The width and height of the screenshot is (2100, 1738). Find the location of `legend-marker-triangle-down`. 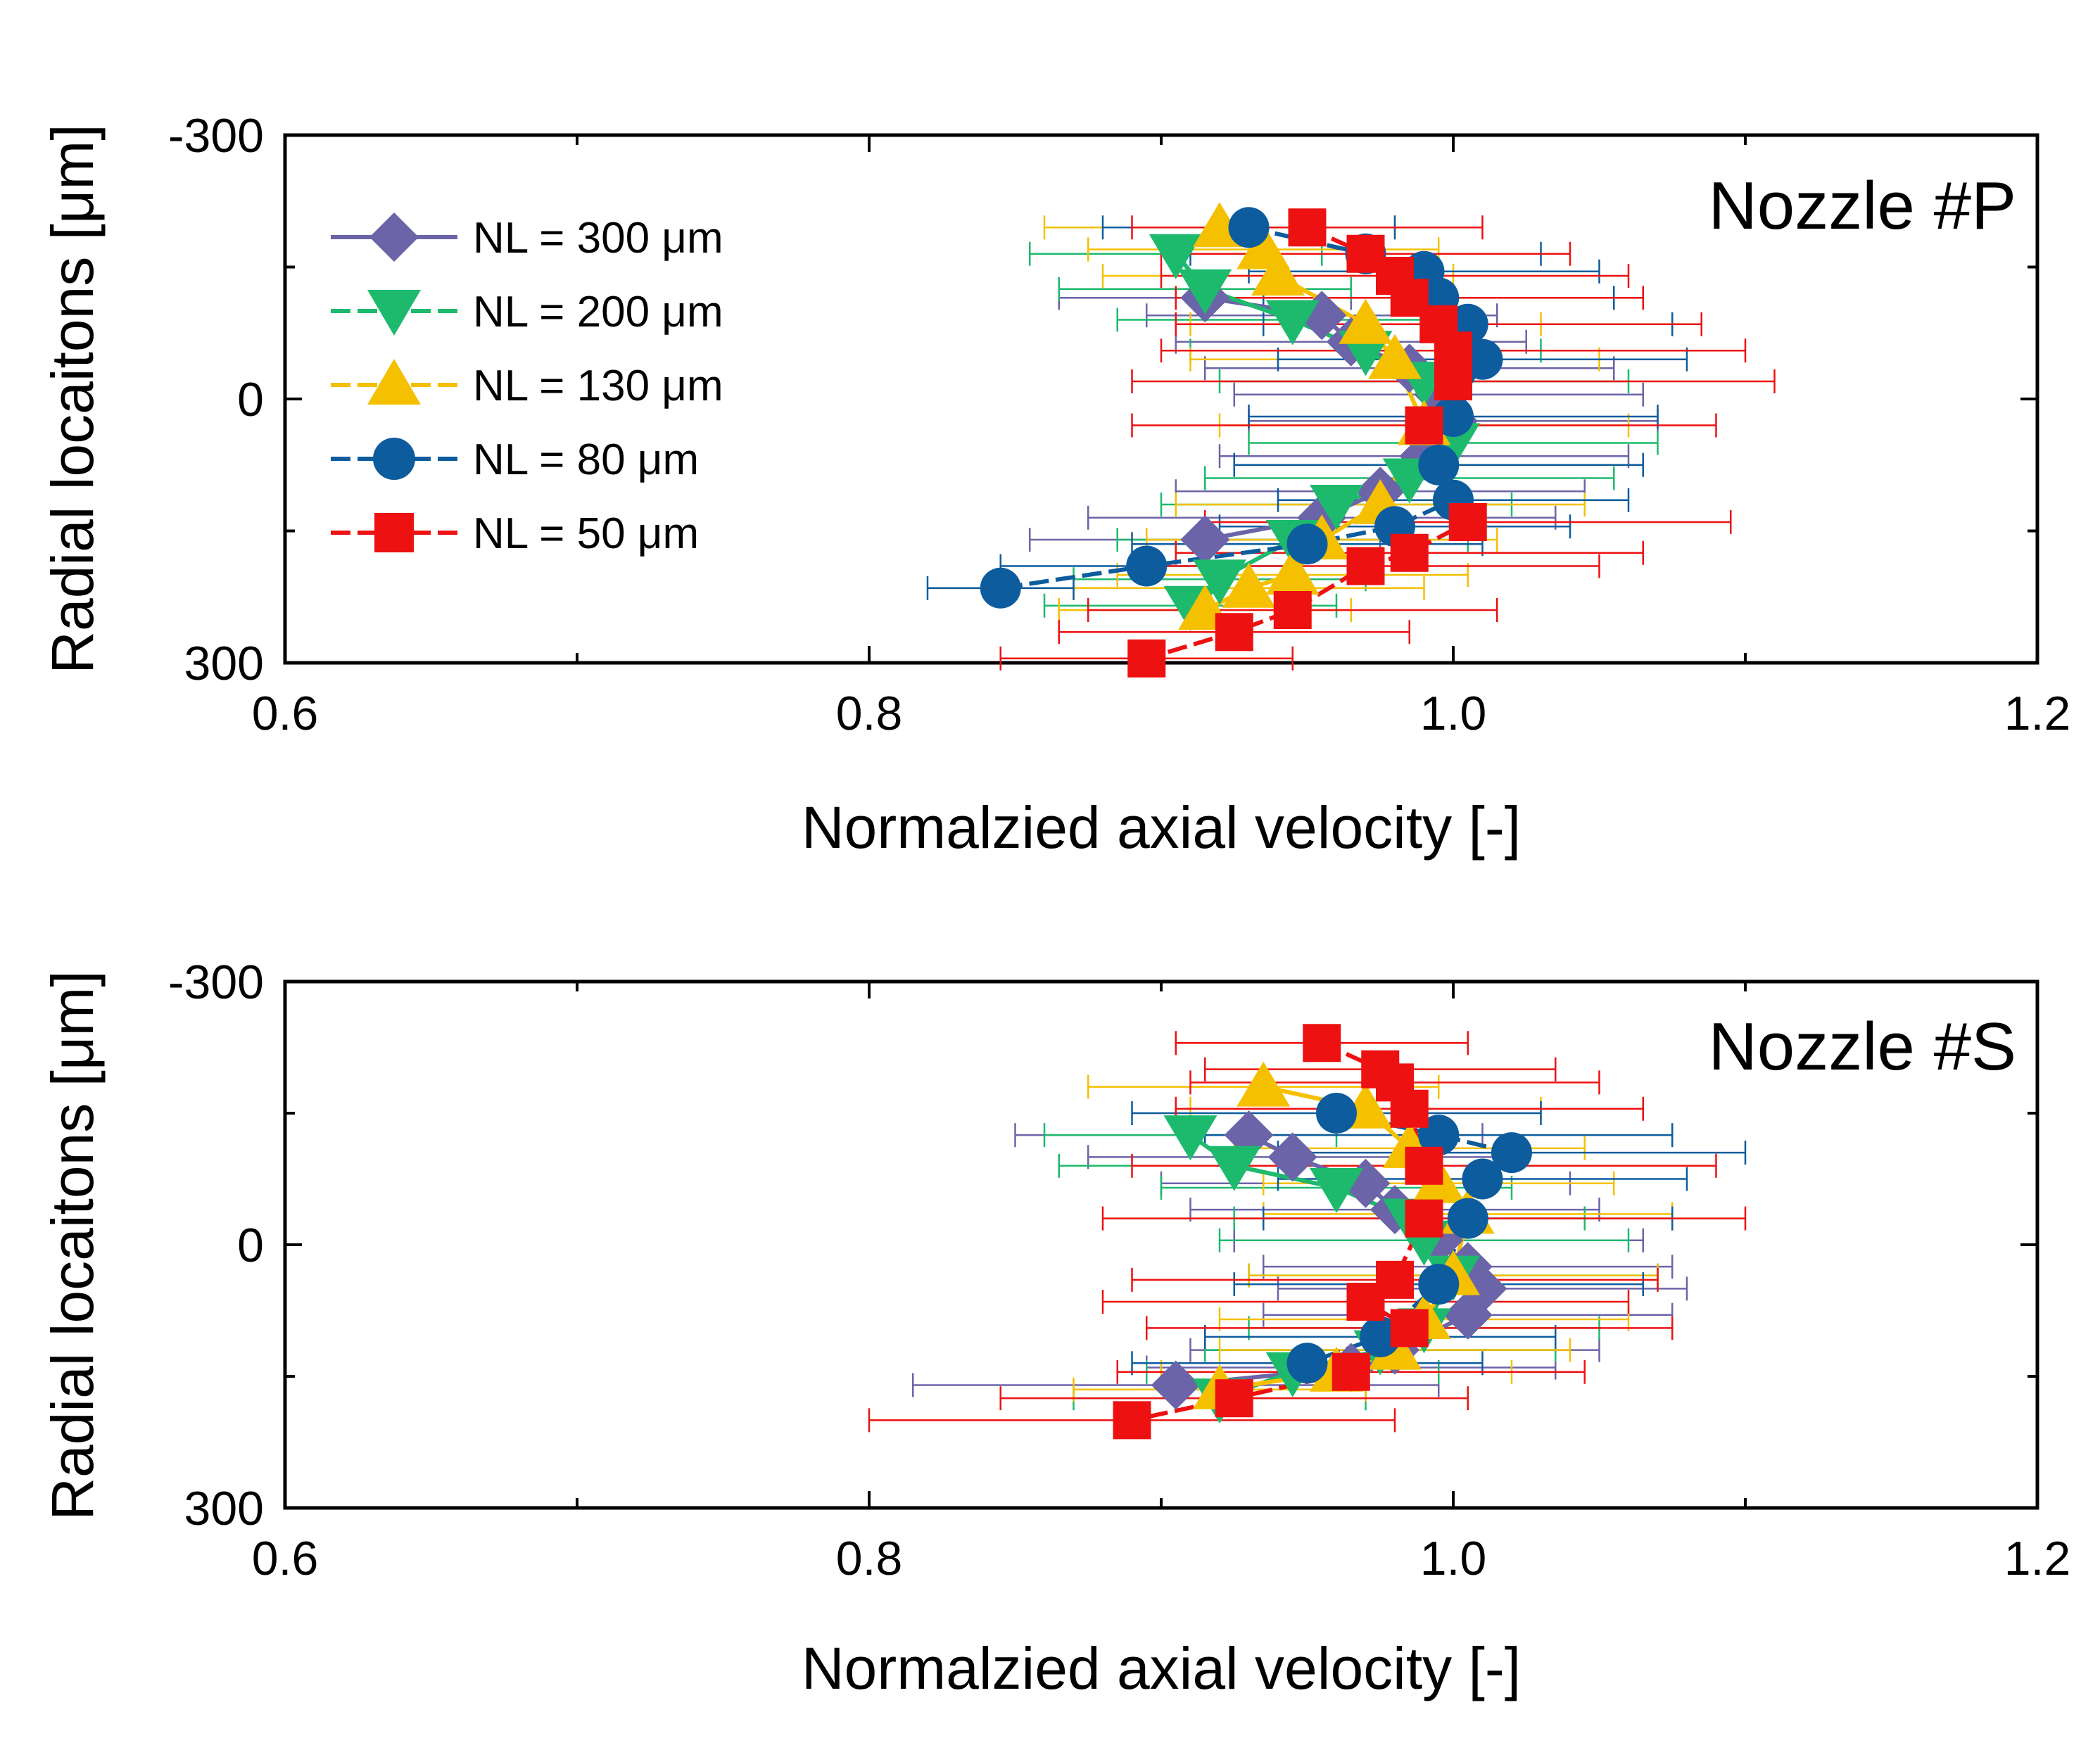

legend-marker-triangle-down is located at coordinates (394, 313).